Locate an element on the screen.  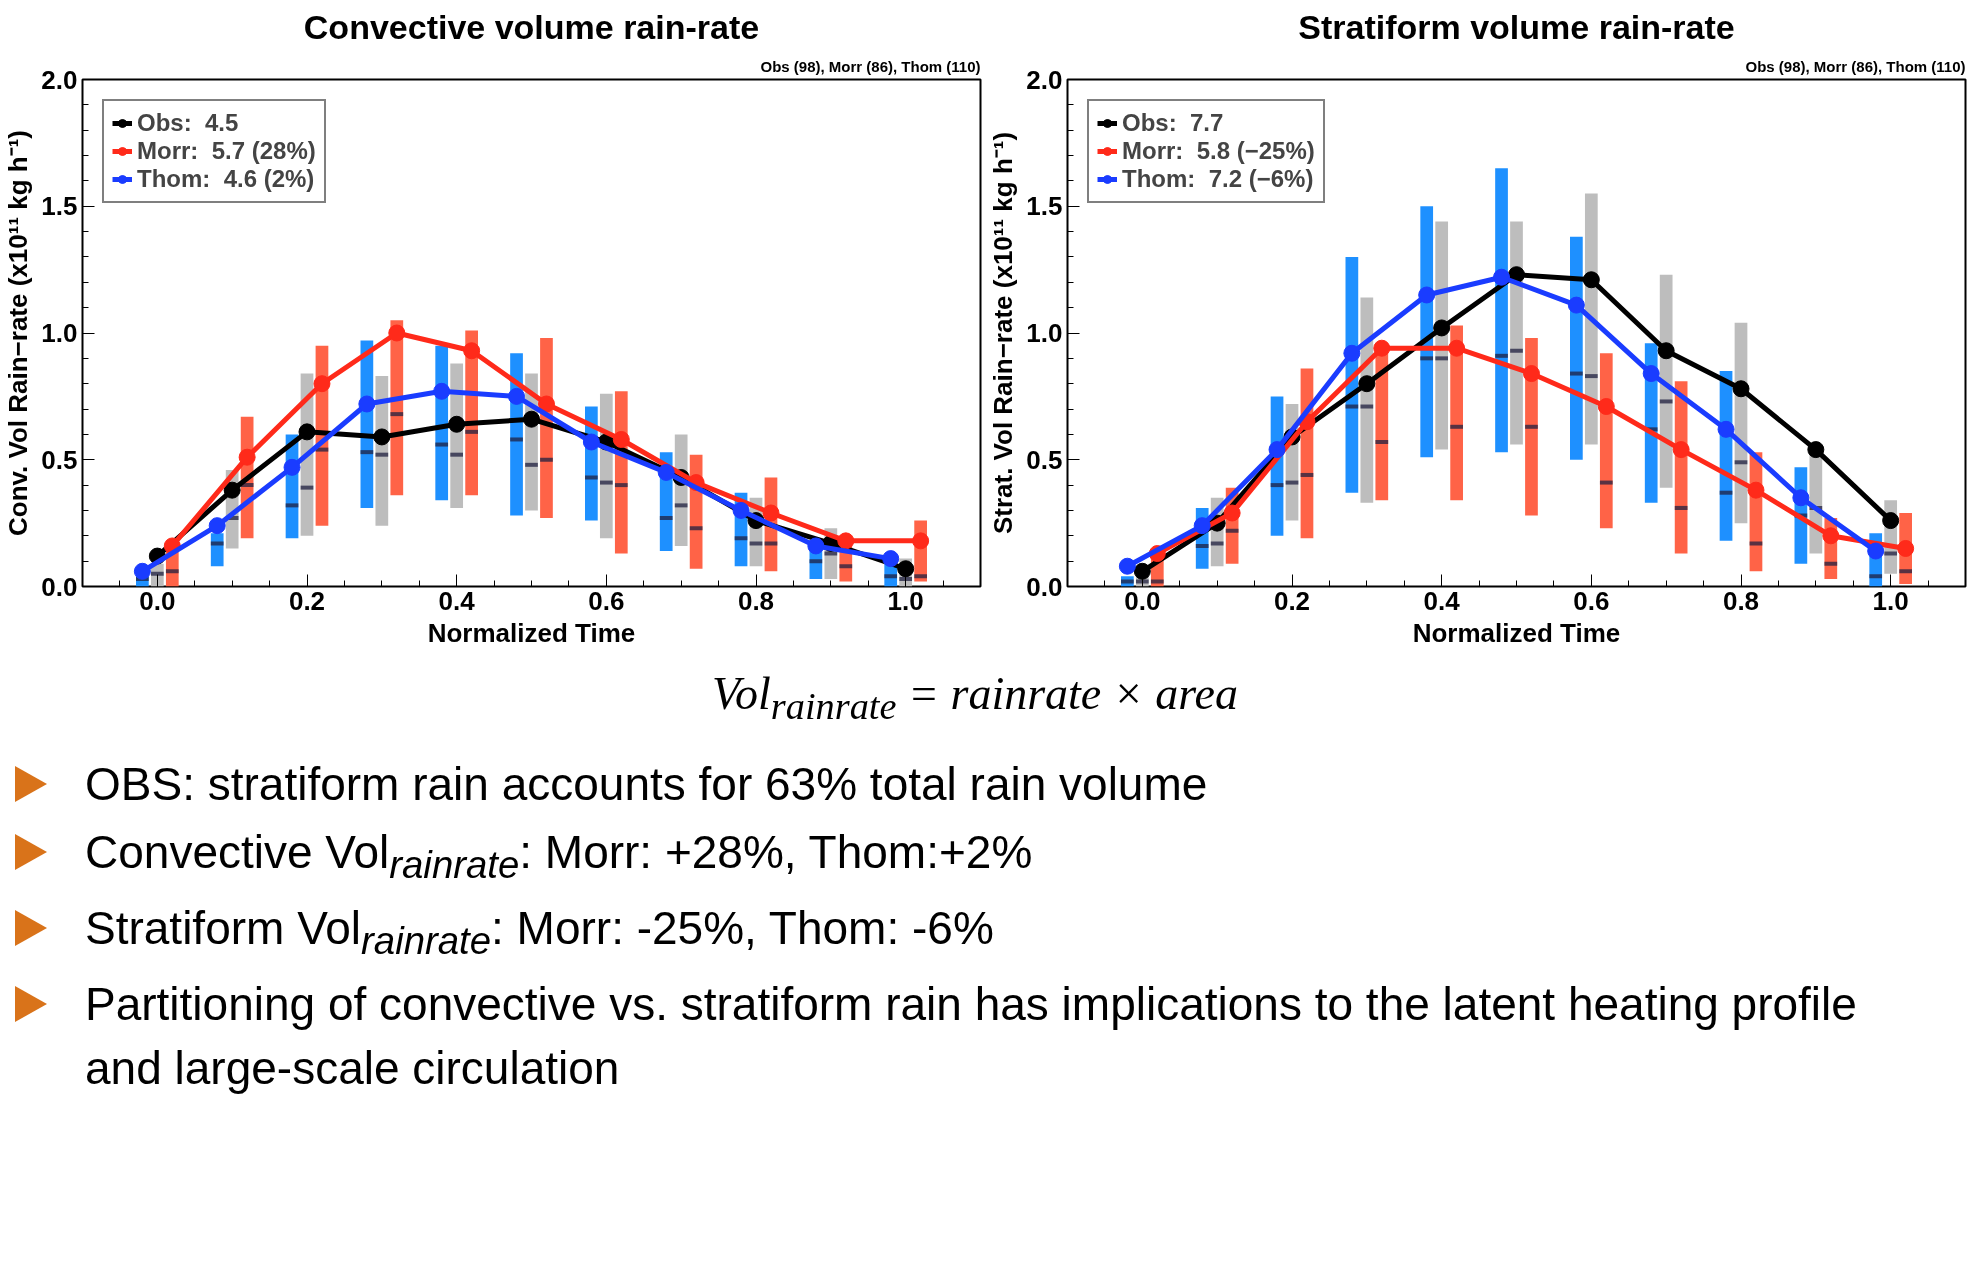
legend-label: Morr: 5.7 (28%) is located at coordinates (226, 151).